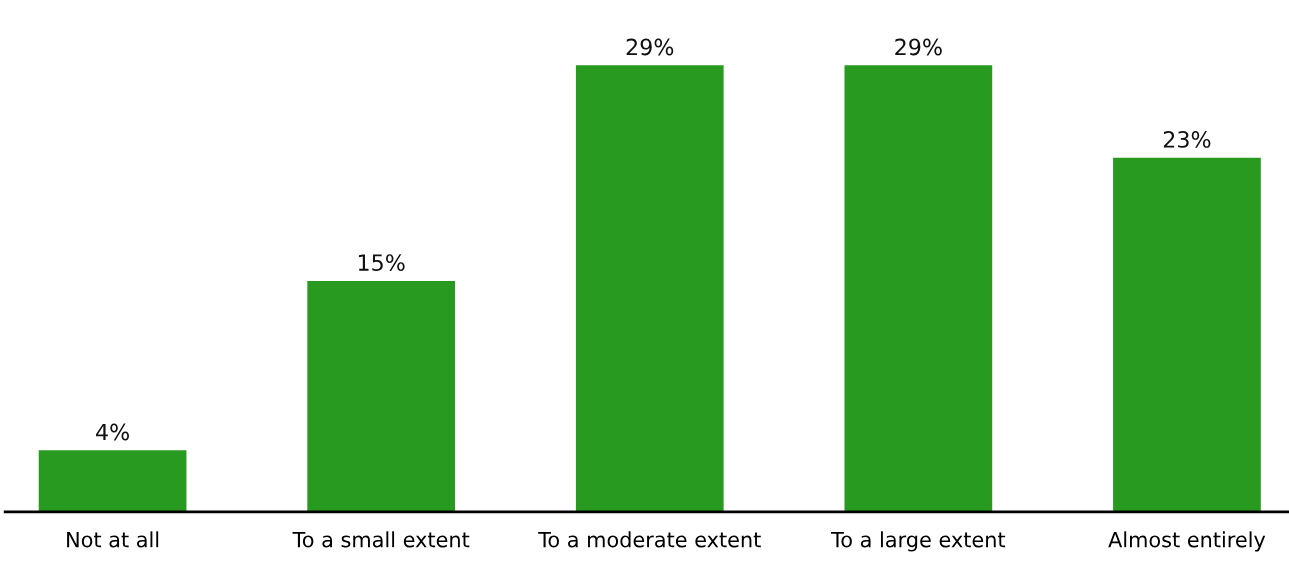 Image resolution: width=1289 pixels, height=565 pixels. What do you see at coordinates (918, 541) in the screenshot?
I see `x-tick-label: To a large extent` at bounding box center [918, 541].